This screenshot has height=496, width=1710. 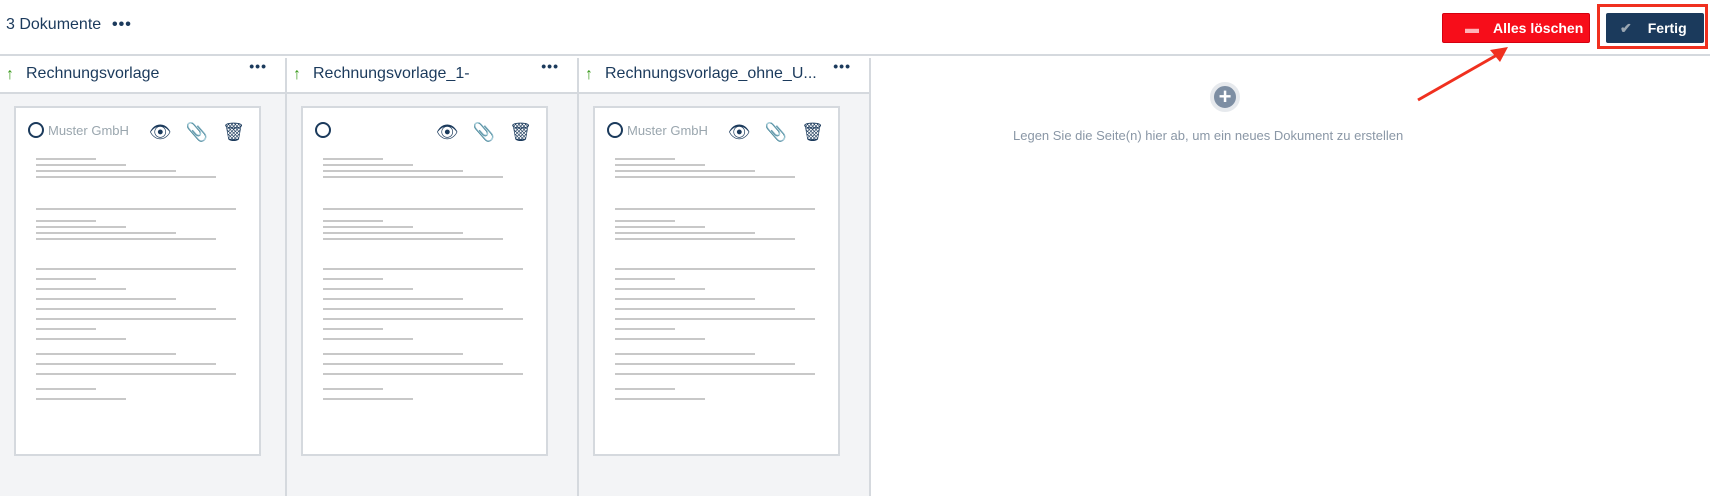 I want to click on done-label: Fertig, so click(x=1667, y=28).